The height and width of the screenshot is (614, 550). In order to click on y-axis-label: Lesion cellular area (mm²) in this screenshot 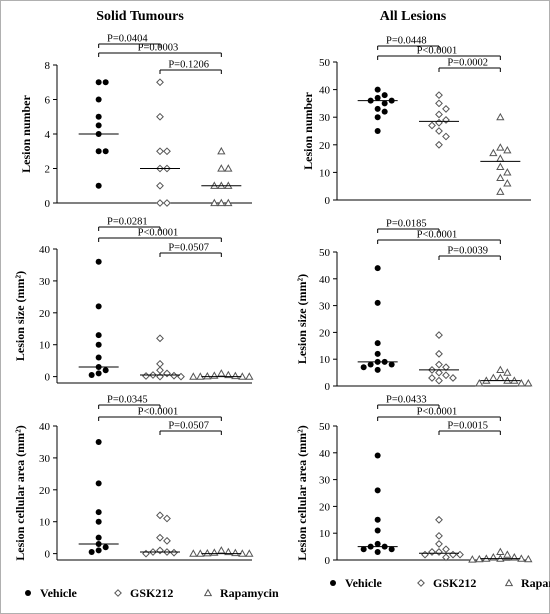, I will do `click(20, 492)`.